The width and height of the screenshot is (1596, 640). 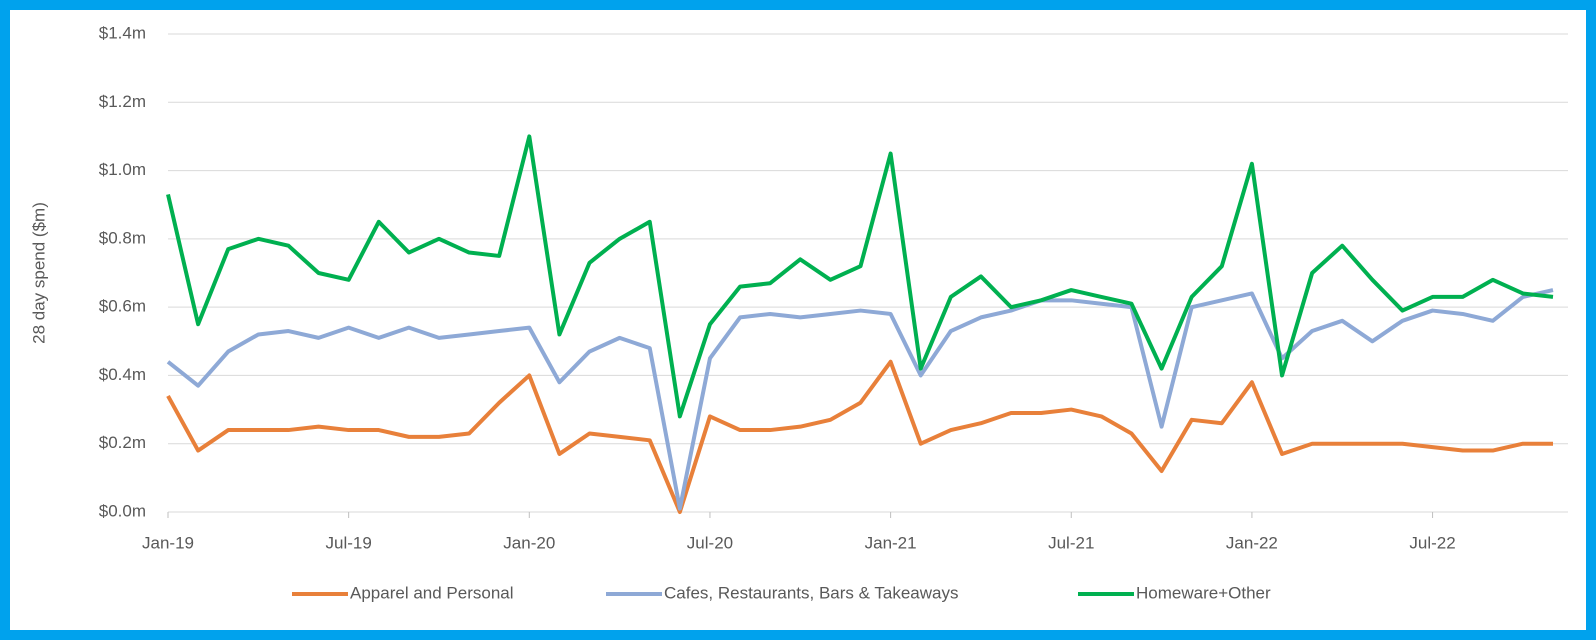 I want to click on legend-label: Cafes, Restaurants, Bars & Takeaways, so click(x=811, y=592).